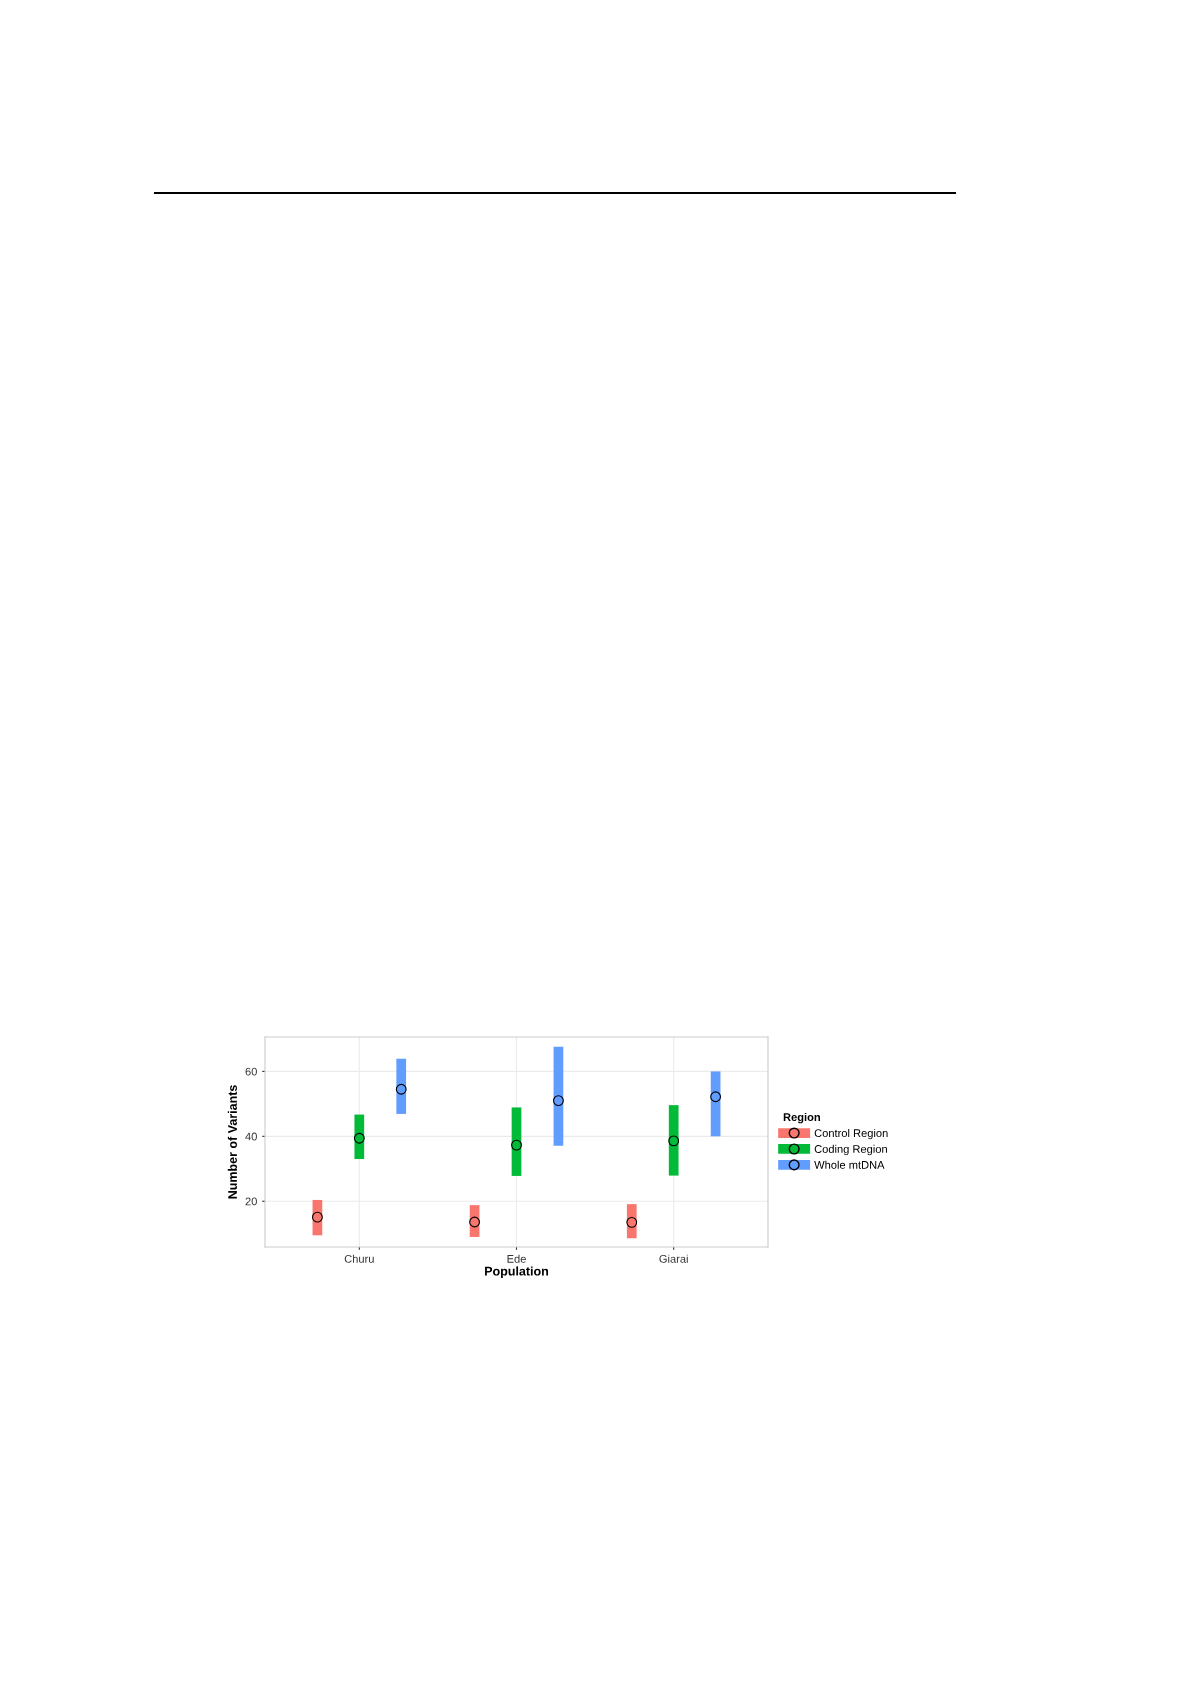 This screenshot has height=1685, width=1192. What do you see at coordinates (517, 1272) in the screenshot?
I see `x-axis-title: Population` at bounding box center [517, 1272].